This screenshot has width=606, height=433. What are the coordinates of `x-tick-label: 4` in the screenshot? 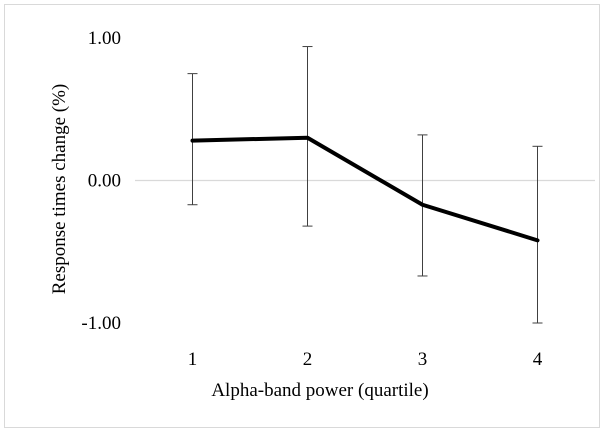 It's located at (538, 359).